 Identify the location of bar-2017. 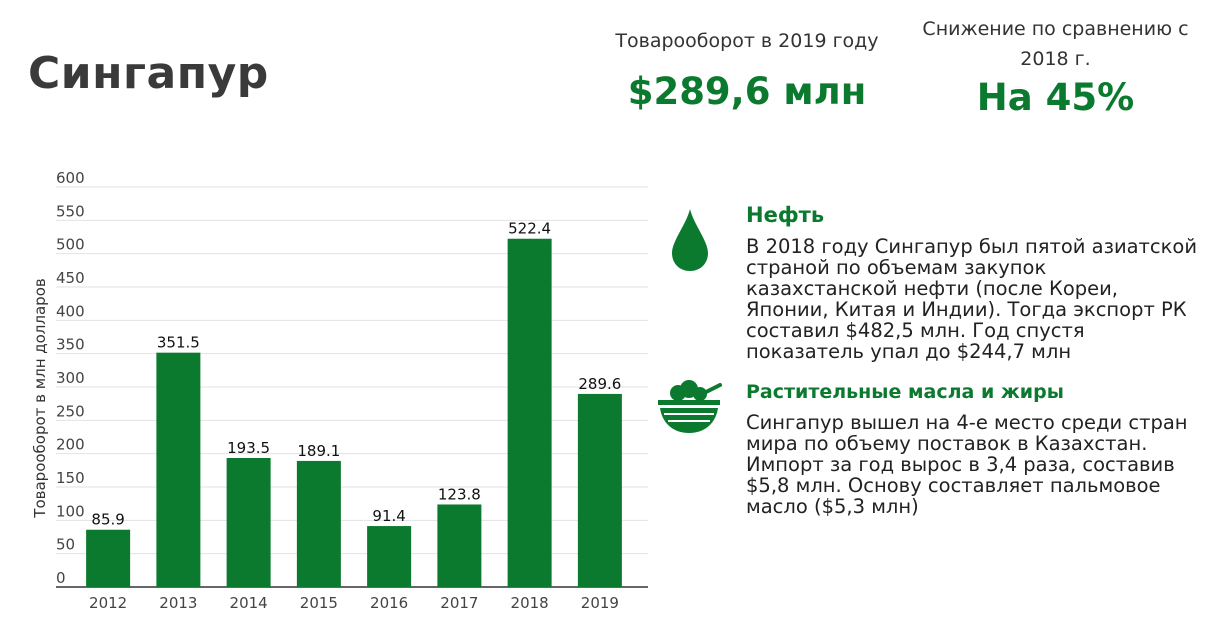
(459, 545).